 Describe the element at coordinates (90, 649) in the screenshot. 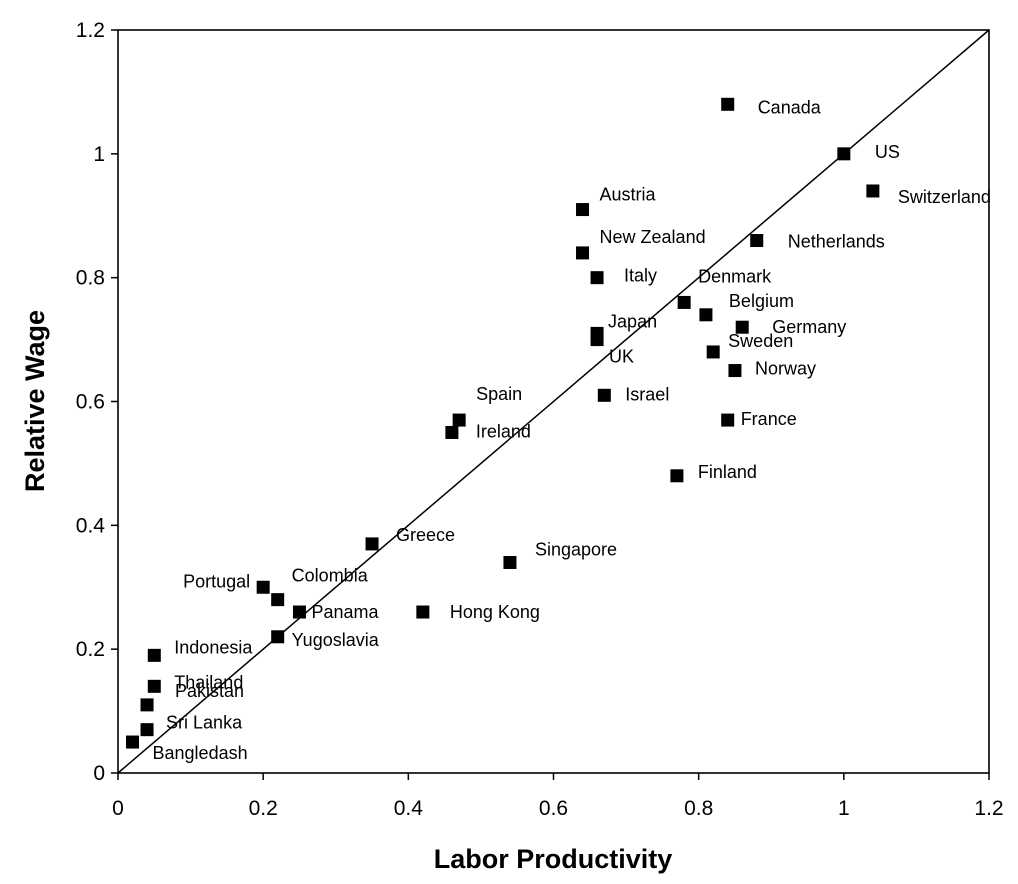

I see `y-tick-label: 0.2` at that location.